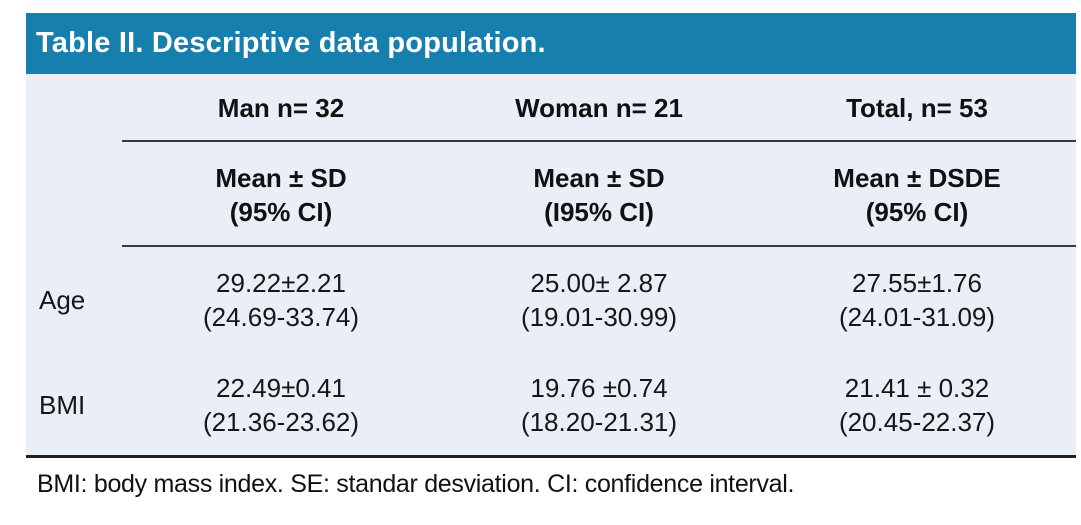  Describe the element at coordinates (281, 422) in the screenshot. I see `bmi-man-ci: (21.36-23.62)` at that location.